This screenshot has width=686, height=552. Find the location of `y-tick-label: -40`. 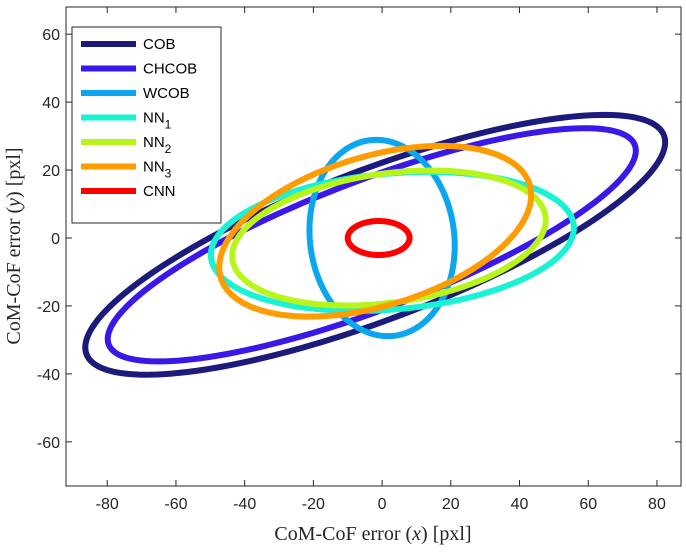

y-tick-label: -40 is located at coordinates (48, 375).